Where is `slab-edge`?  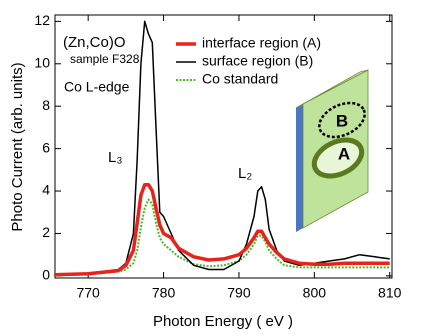
slab-edge is located at coordinates (299, 168).